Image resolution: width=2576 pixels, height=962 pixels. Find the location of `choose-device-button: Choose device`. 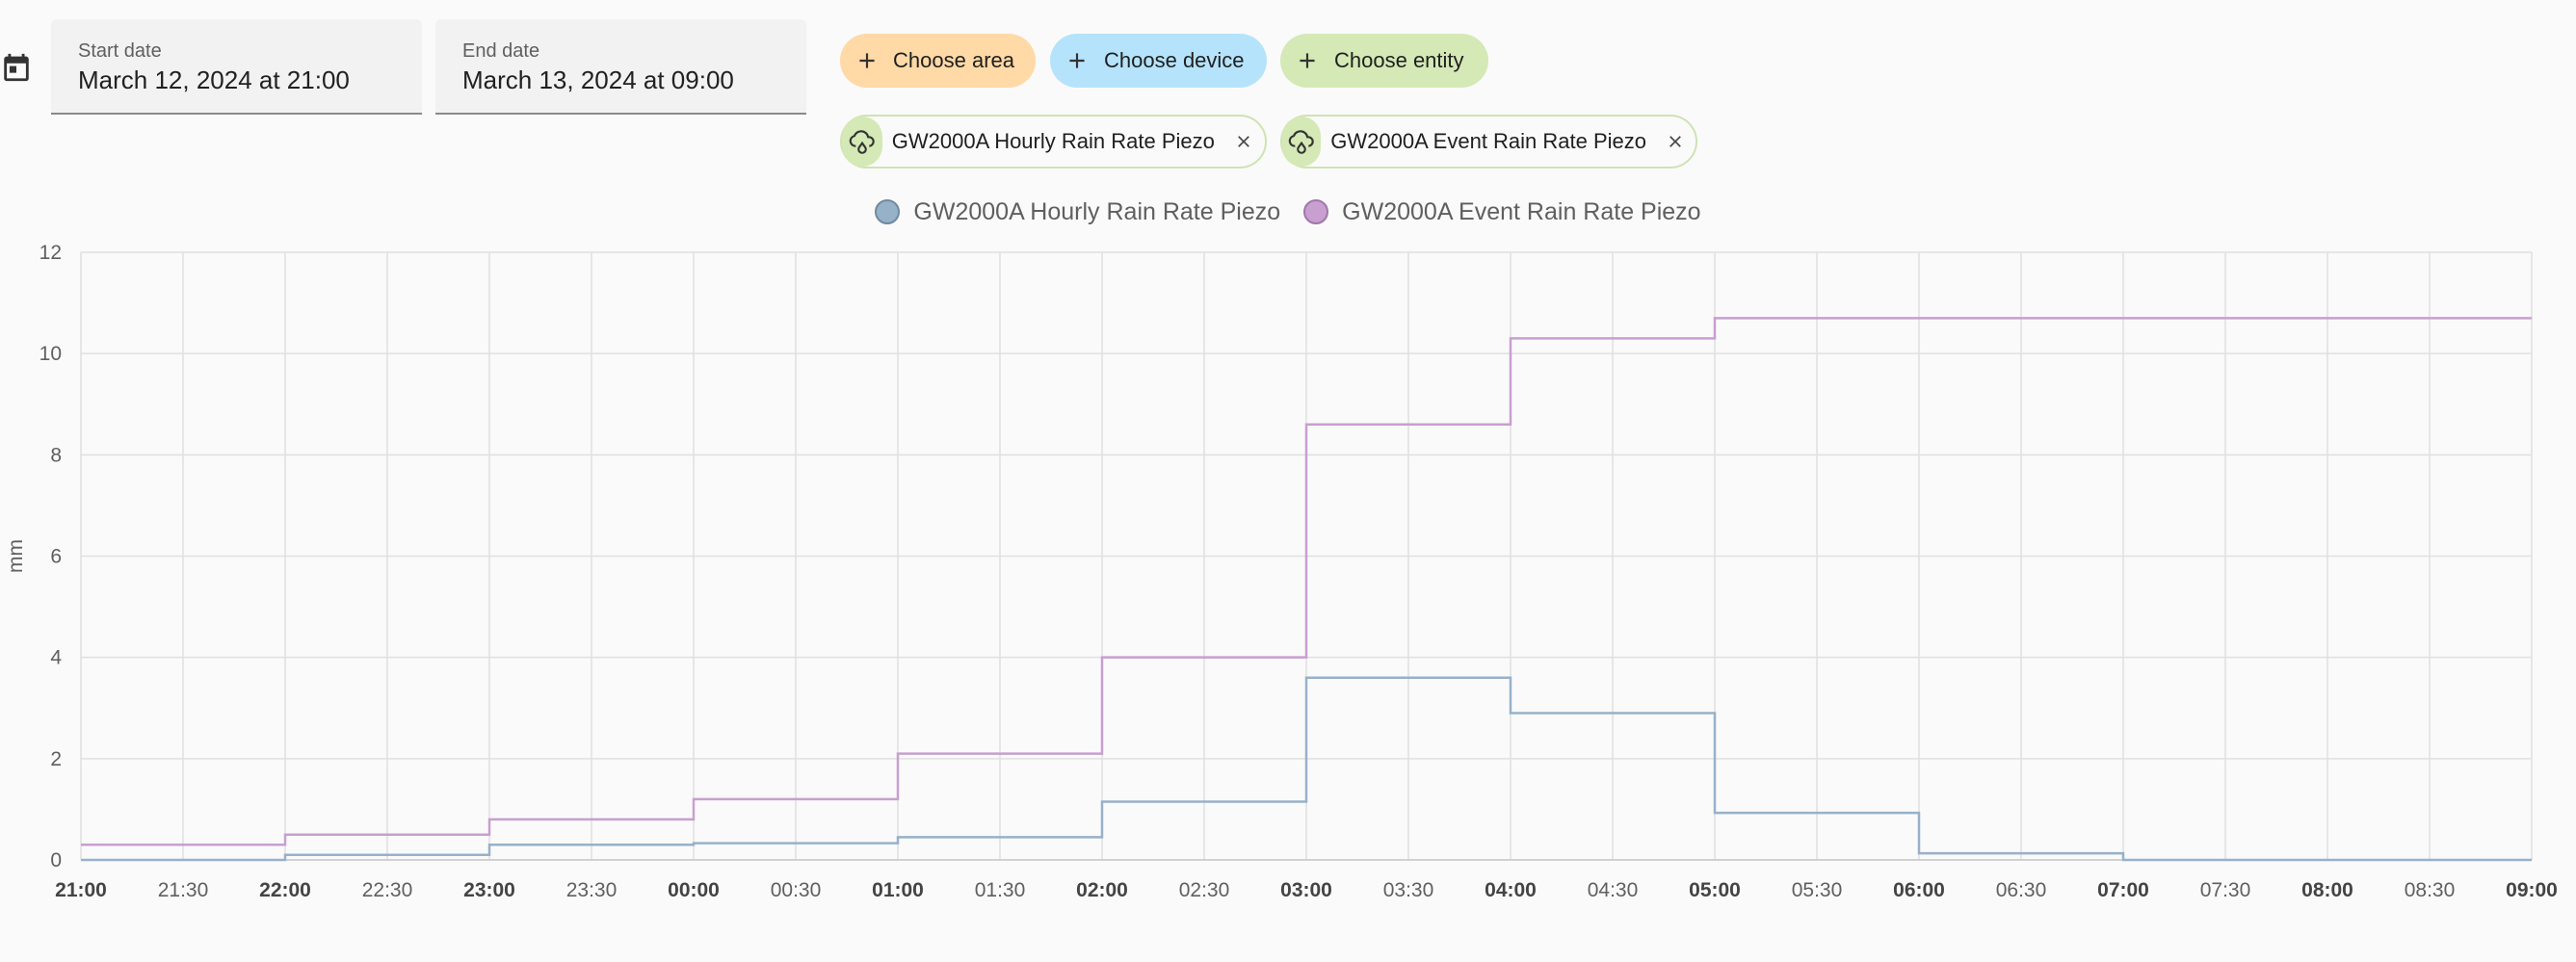

choose-device-button: Choose device is located at coordinates (1159, 61).